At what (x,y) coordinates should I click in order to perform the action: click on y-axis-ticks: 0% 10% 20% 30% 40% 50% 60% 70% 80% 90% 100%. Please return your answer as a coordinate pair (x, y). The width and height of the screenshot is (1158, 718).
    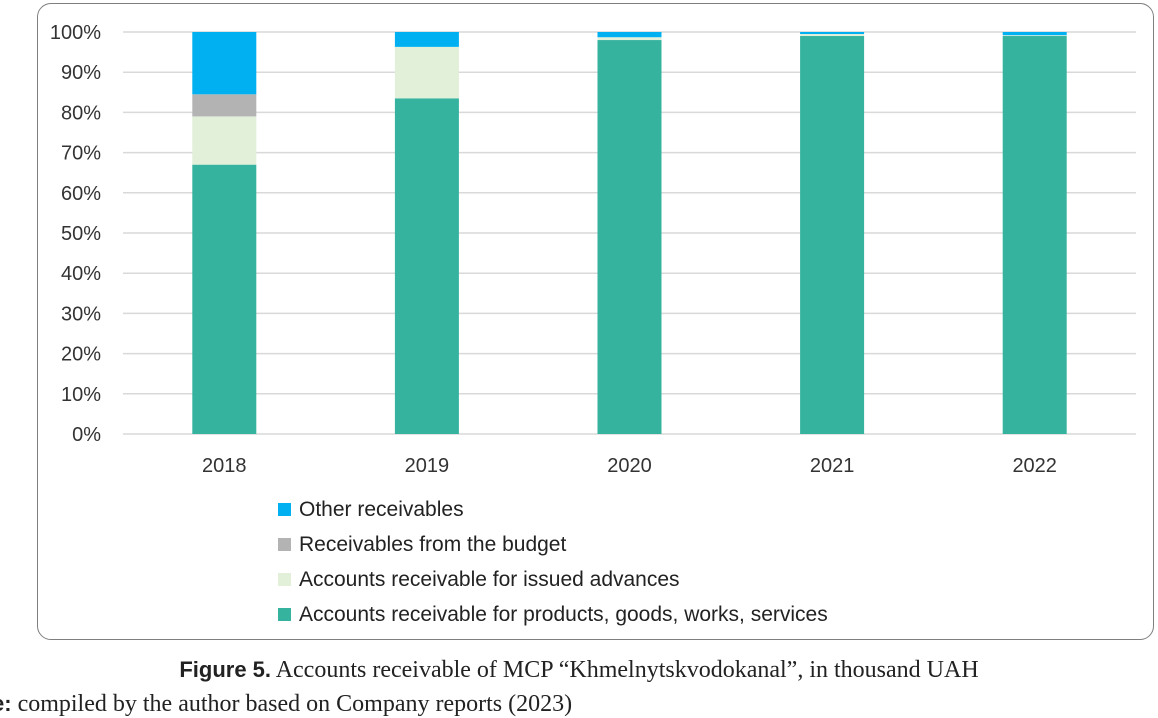
    Looking at the image, I should click on (75, 234).